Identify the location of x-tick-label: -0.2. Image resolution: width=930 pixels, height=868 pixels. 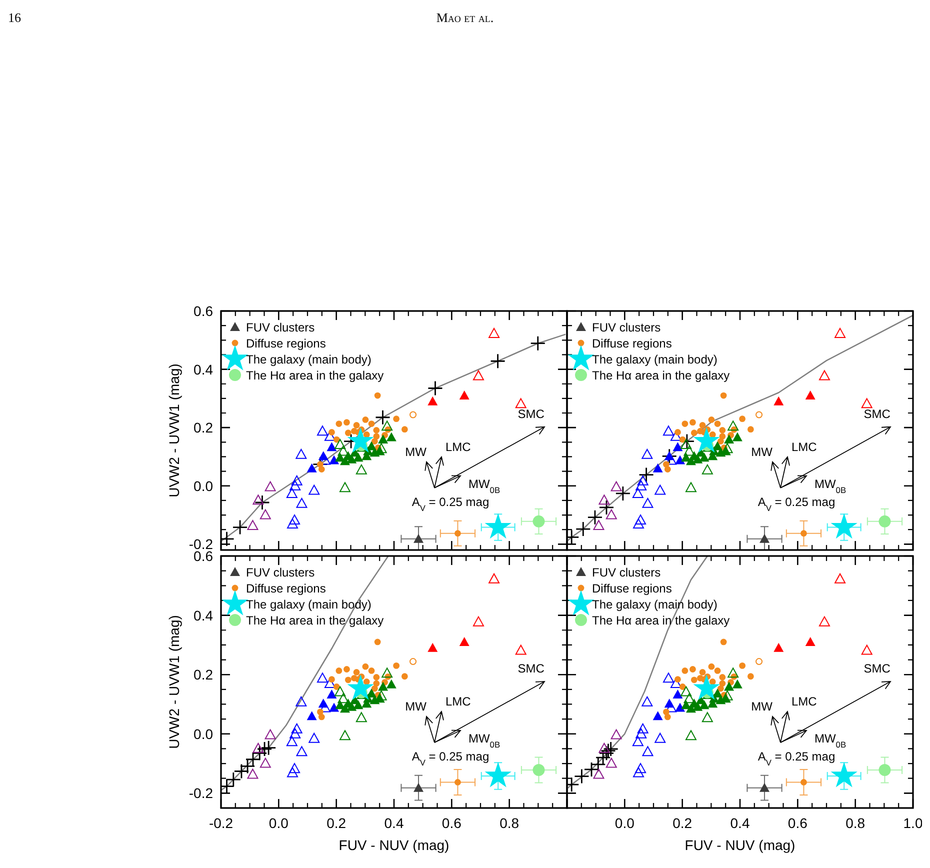
(221, 823).